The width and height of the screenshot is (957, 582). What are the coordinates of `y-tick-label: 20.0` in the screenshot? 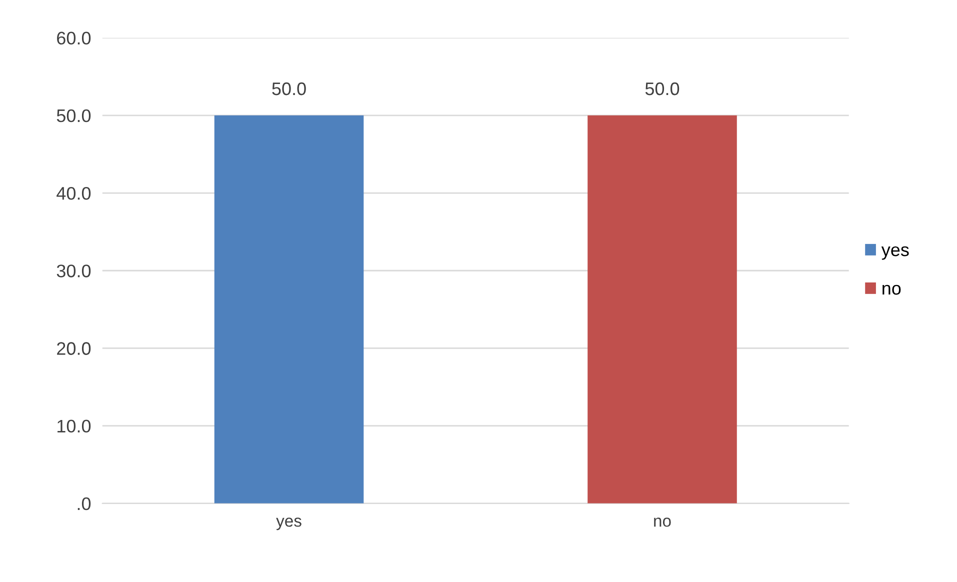 It's located at (74, 348).